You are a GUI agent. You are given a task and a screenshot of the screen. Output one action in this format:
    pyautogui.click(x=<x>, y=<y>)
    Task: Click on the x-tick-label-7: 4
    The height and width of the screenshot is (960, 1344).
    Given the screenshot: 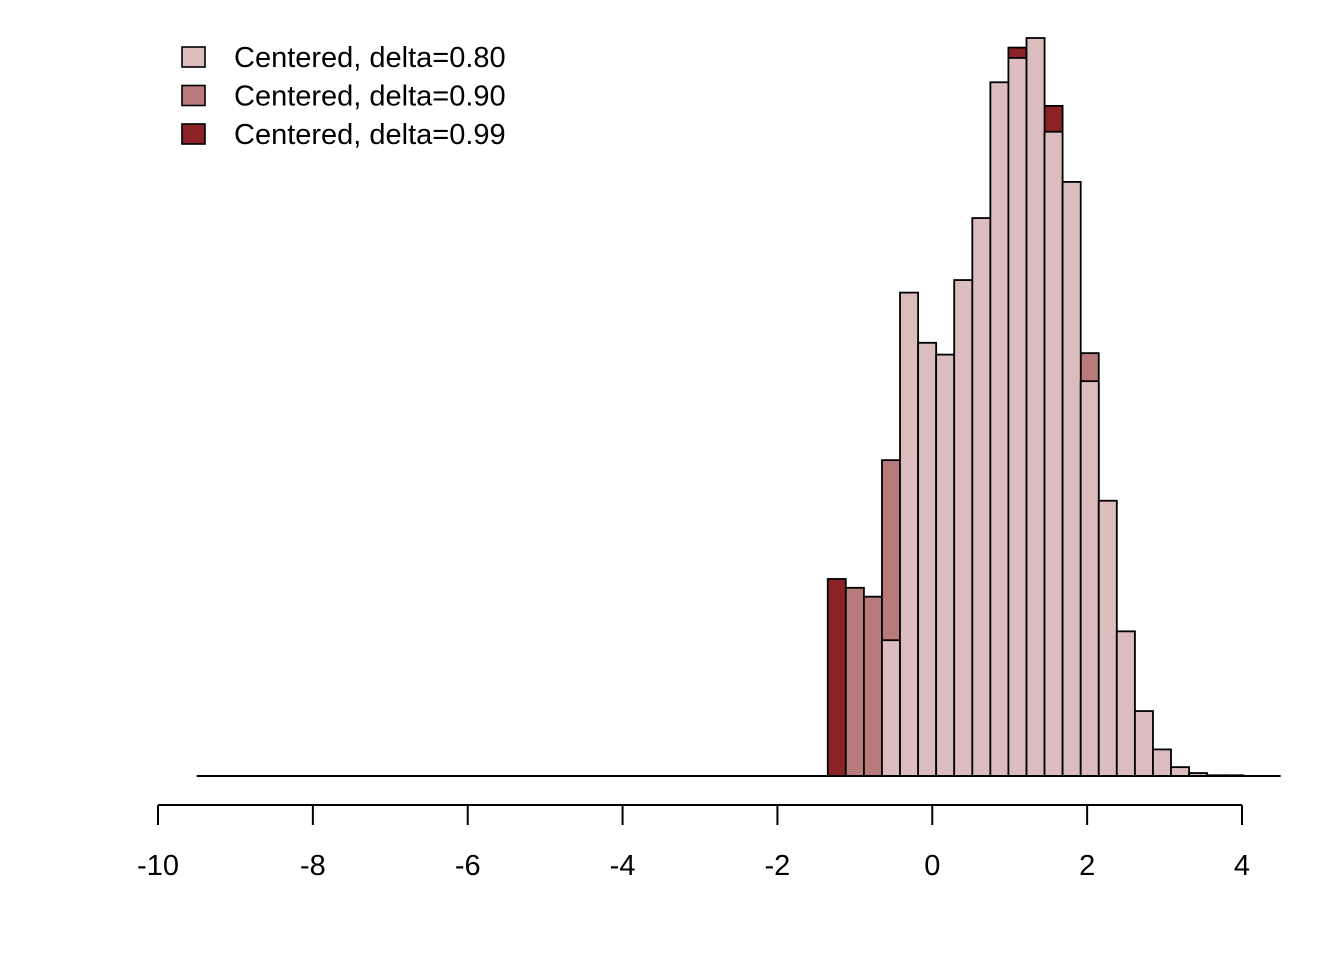 What is the action you would take?
    pyautogui.click(x=1242, y=866)
    